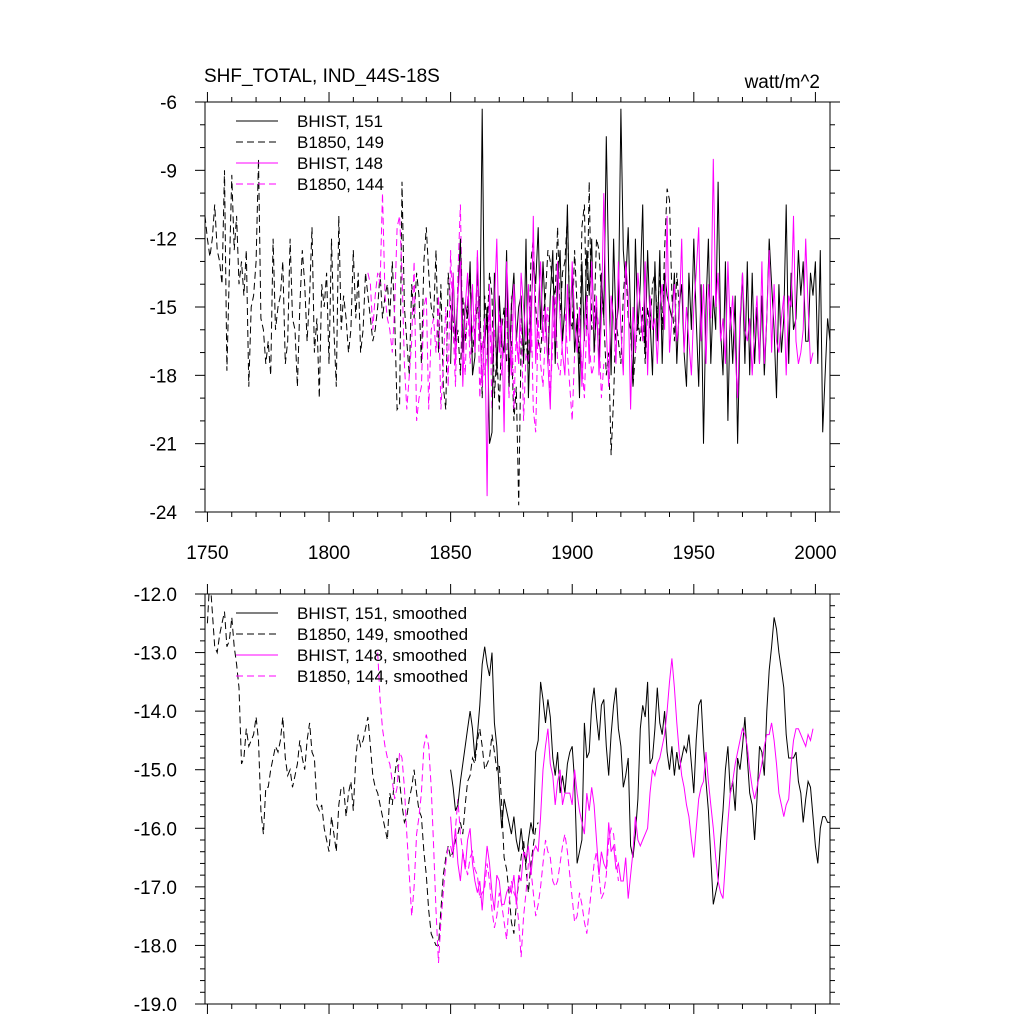 The width and height of the screenshot is (1024, 1024). What do you see at coordinates (168, 103) in the screenshot?
I see `top-ytick-label: -6` at bounding box center [168, 103].